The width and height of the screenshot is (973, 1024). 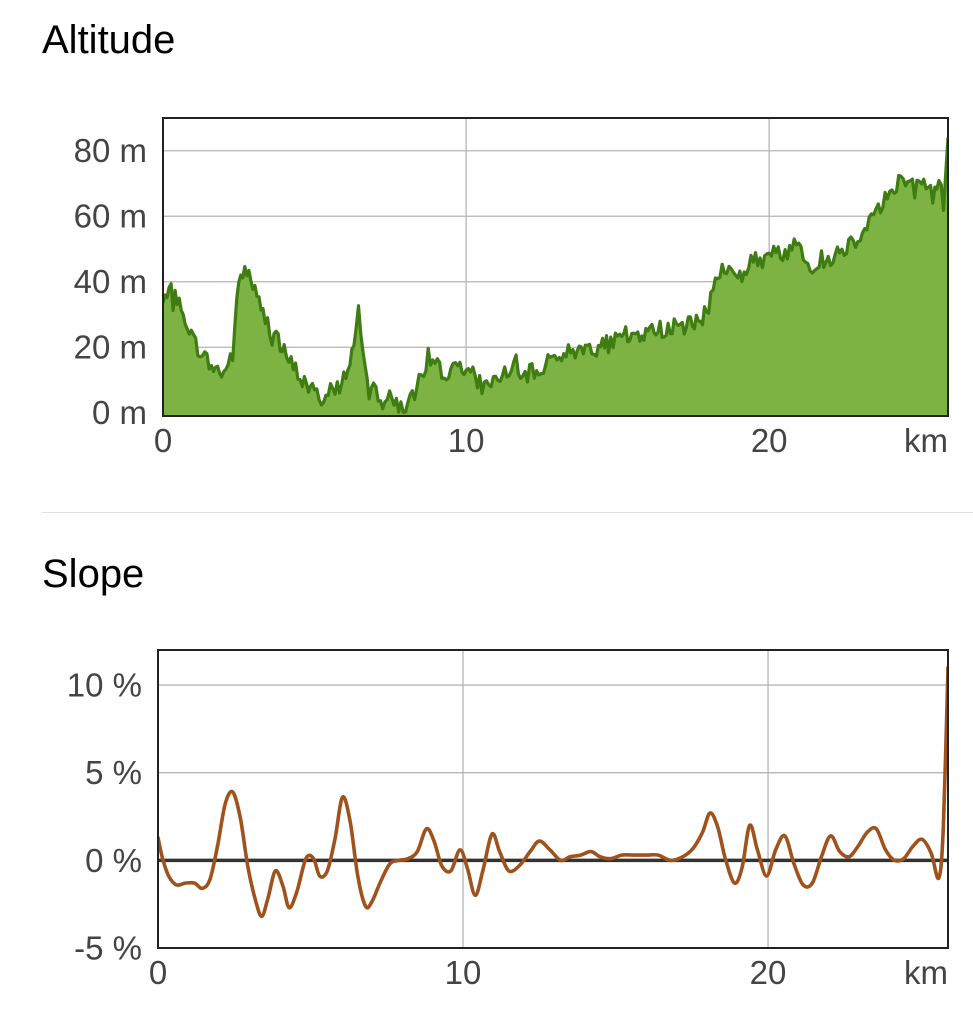 What do you see at coordinates (110, 347) in the screenshot?
I see `y-tick-label: 20 m` at bounding box center [110, 347].